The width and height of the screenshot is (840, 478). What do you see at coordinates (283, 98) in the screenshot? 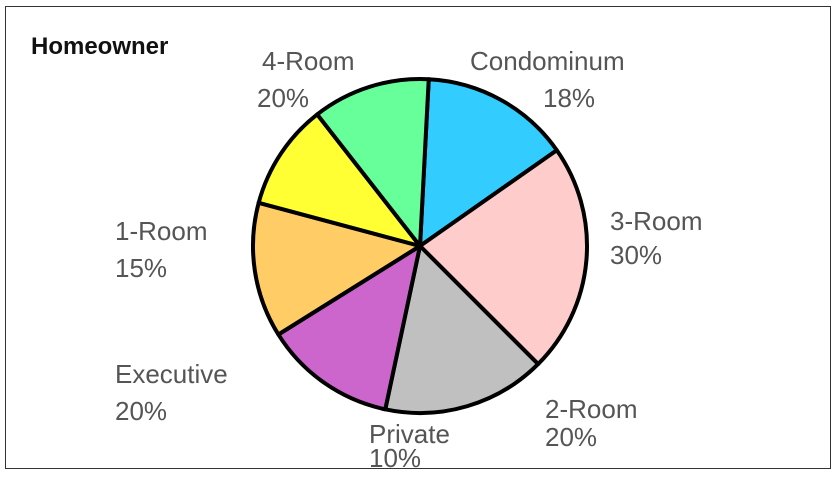
I see `value-4-room: 20%` at bounding box center [283, 98].